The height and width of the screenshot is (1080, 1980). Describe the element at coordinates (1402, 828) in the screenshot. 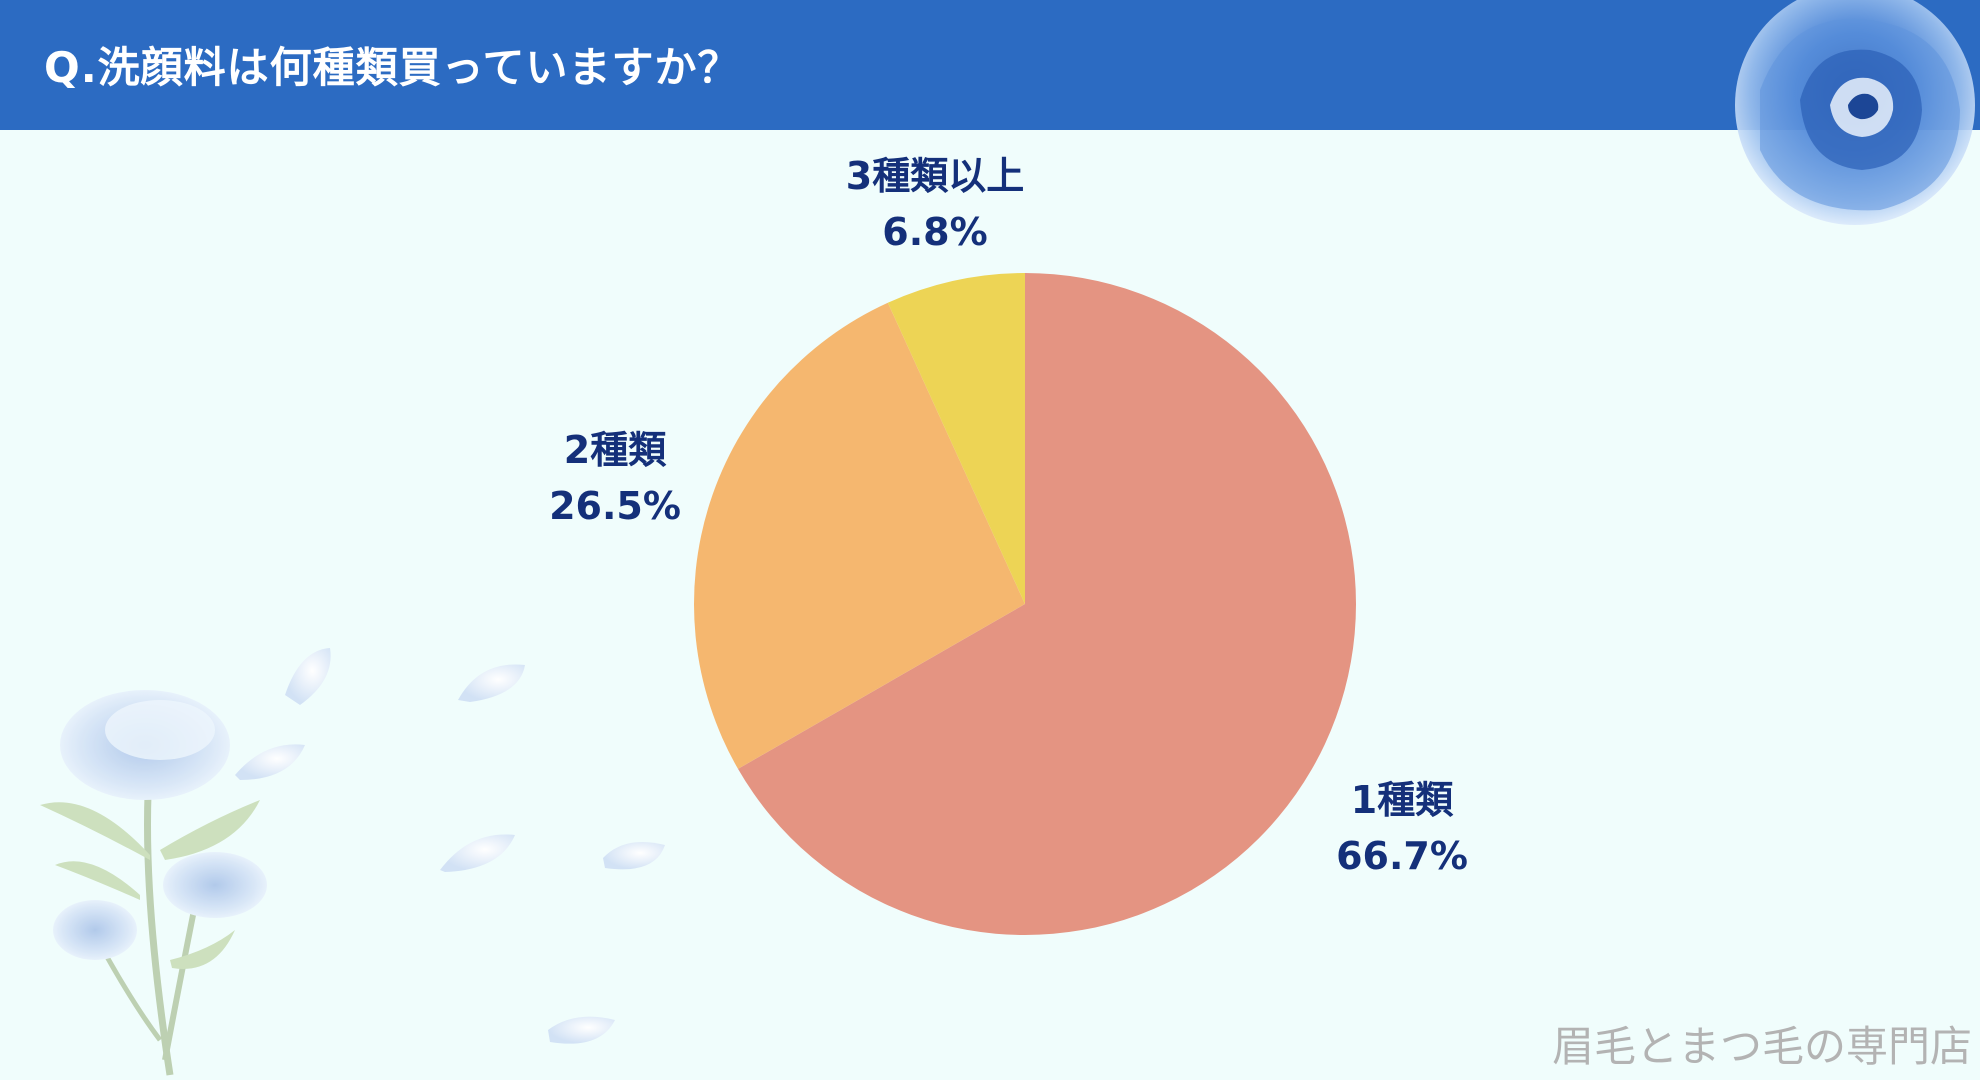

I see `slice-label-1-type: 1種類 66.7%` at that location.